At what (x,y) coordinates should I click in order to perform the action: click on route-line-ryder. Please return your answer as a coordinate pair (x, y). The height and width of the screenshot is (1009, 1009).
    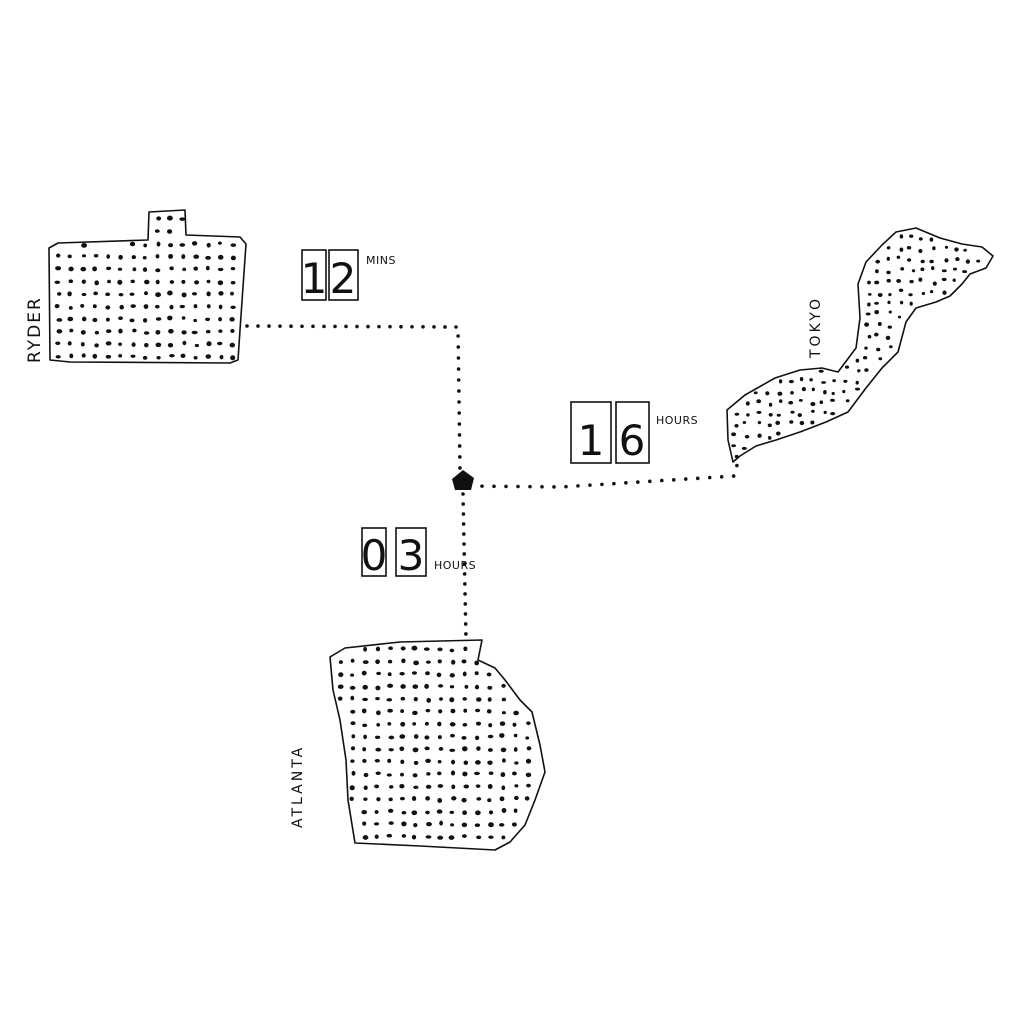
    Looking at the image, I should click on (353, 398).